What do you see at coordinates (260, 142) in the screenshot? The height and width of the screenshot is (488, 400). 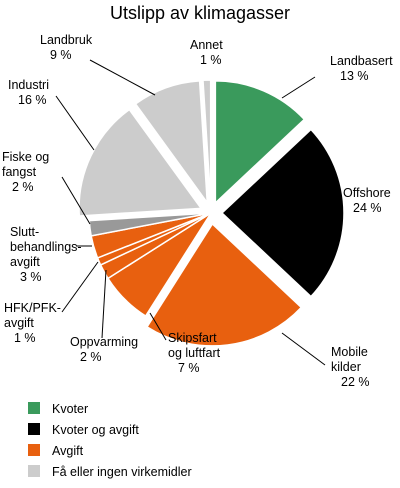 I see `slice-landbasert` at bounding box center [260, 142].